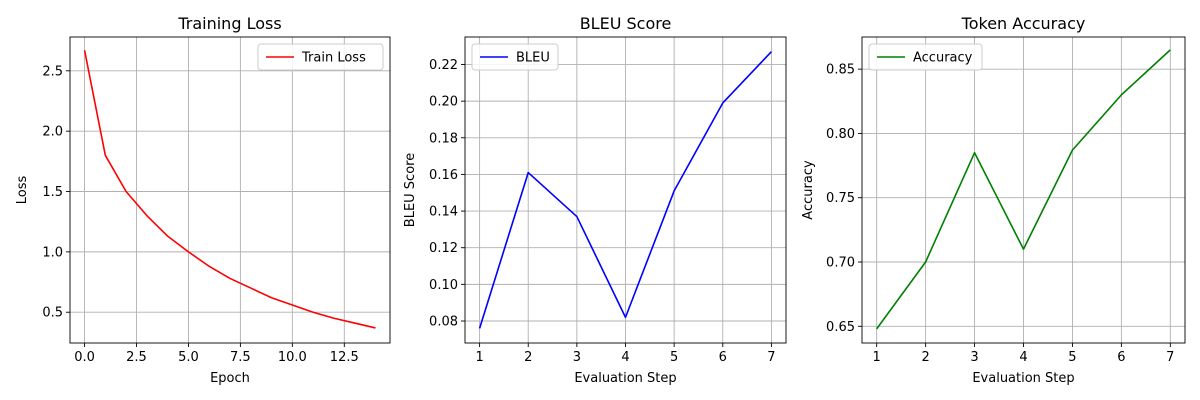  Describe the element at coordinates (443, 322) in the screenshot. I see `y-tick-label: 0.08` at that location.